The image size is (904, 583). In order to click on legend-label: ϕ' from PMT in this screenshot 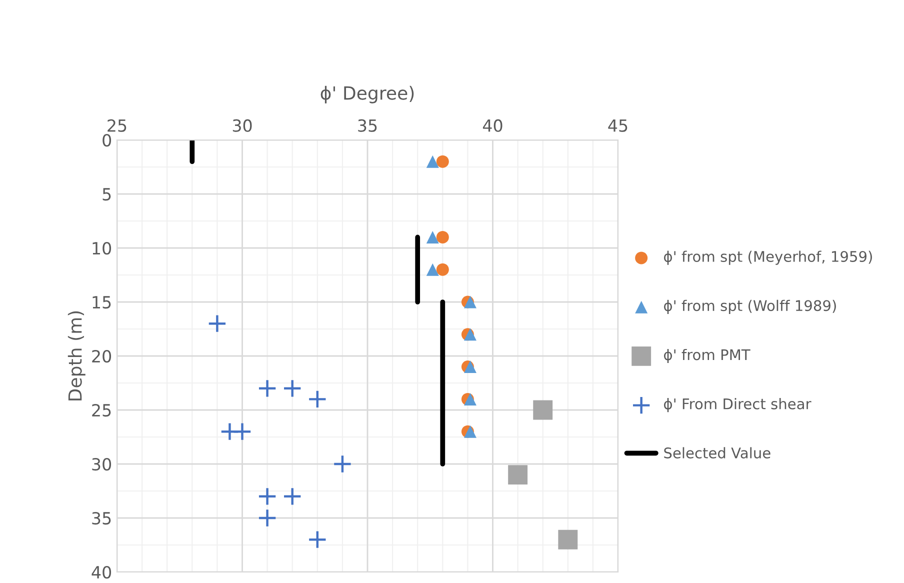, I will do `click(707, 356)`.